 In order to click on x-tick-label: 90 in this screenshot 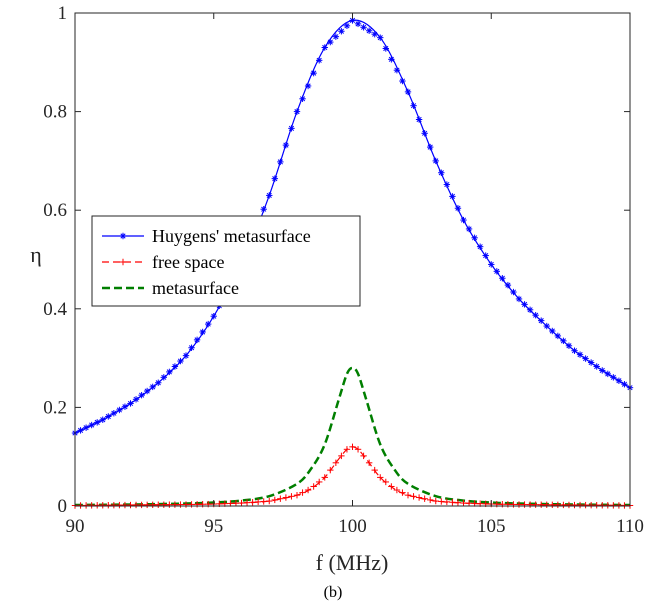, I will do `click(75, 526)`.